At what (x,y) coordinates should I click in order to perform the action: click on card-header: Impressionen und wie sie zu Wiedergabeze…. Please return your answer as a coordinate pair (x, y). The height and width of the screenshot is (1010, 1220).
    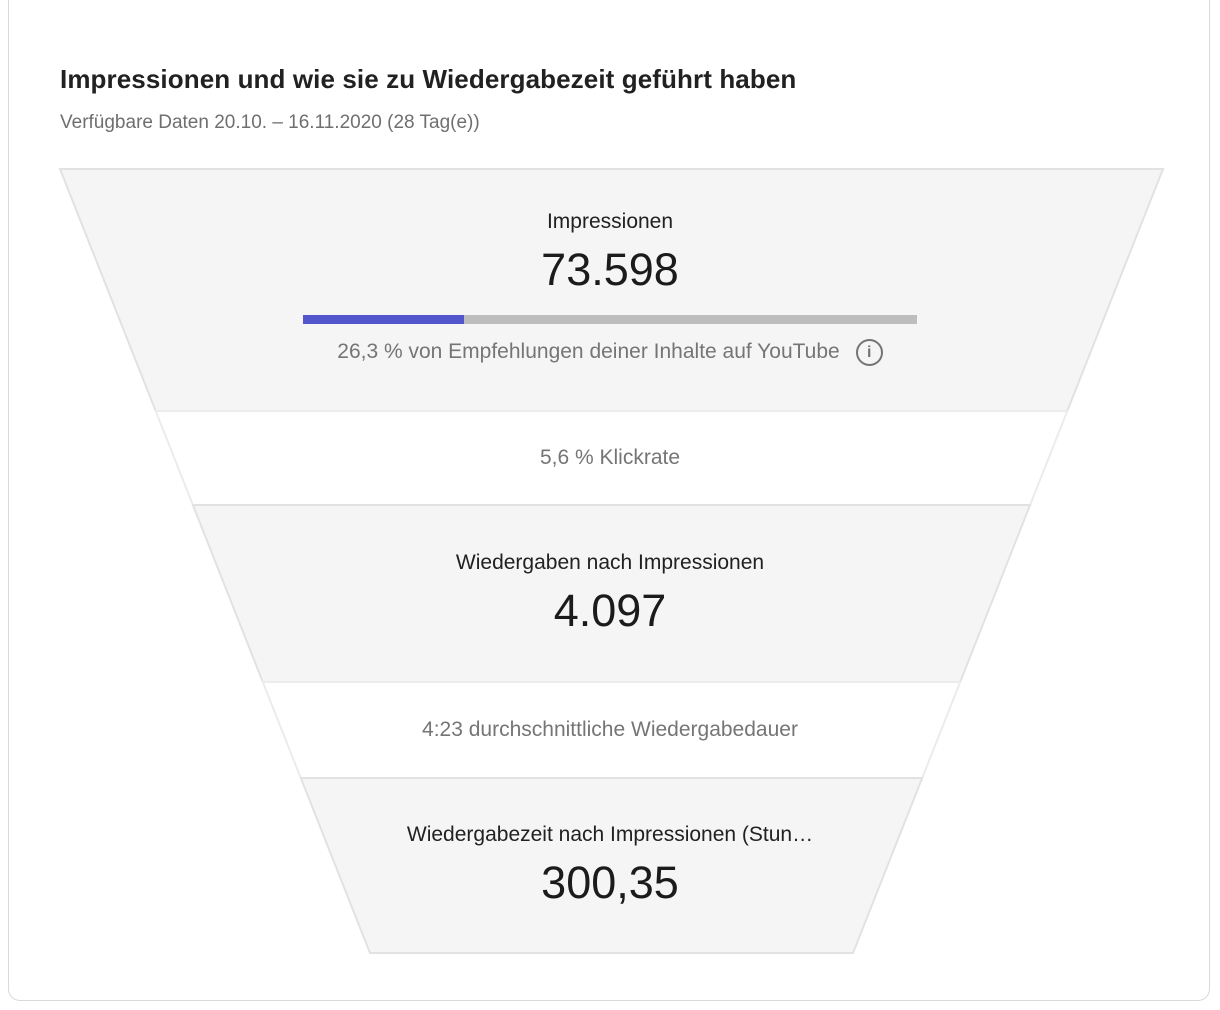
    Looking at the image, I should click on (428, 99).